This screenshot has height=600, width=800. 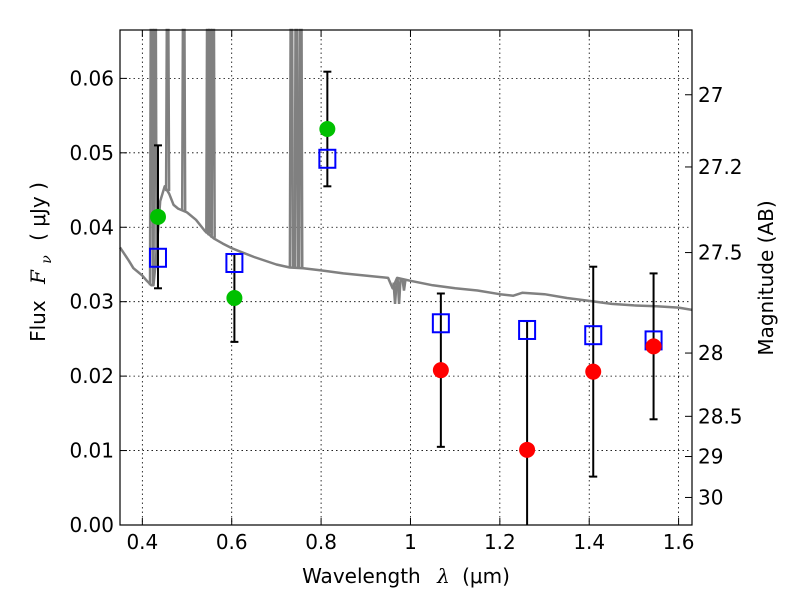 I want to click on x-axis-unit: (μm), so click(x=486, y=576).